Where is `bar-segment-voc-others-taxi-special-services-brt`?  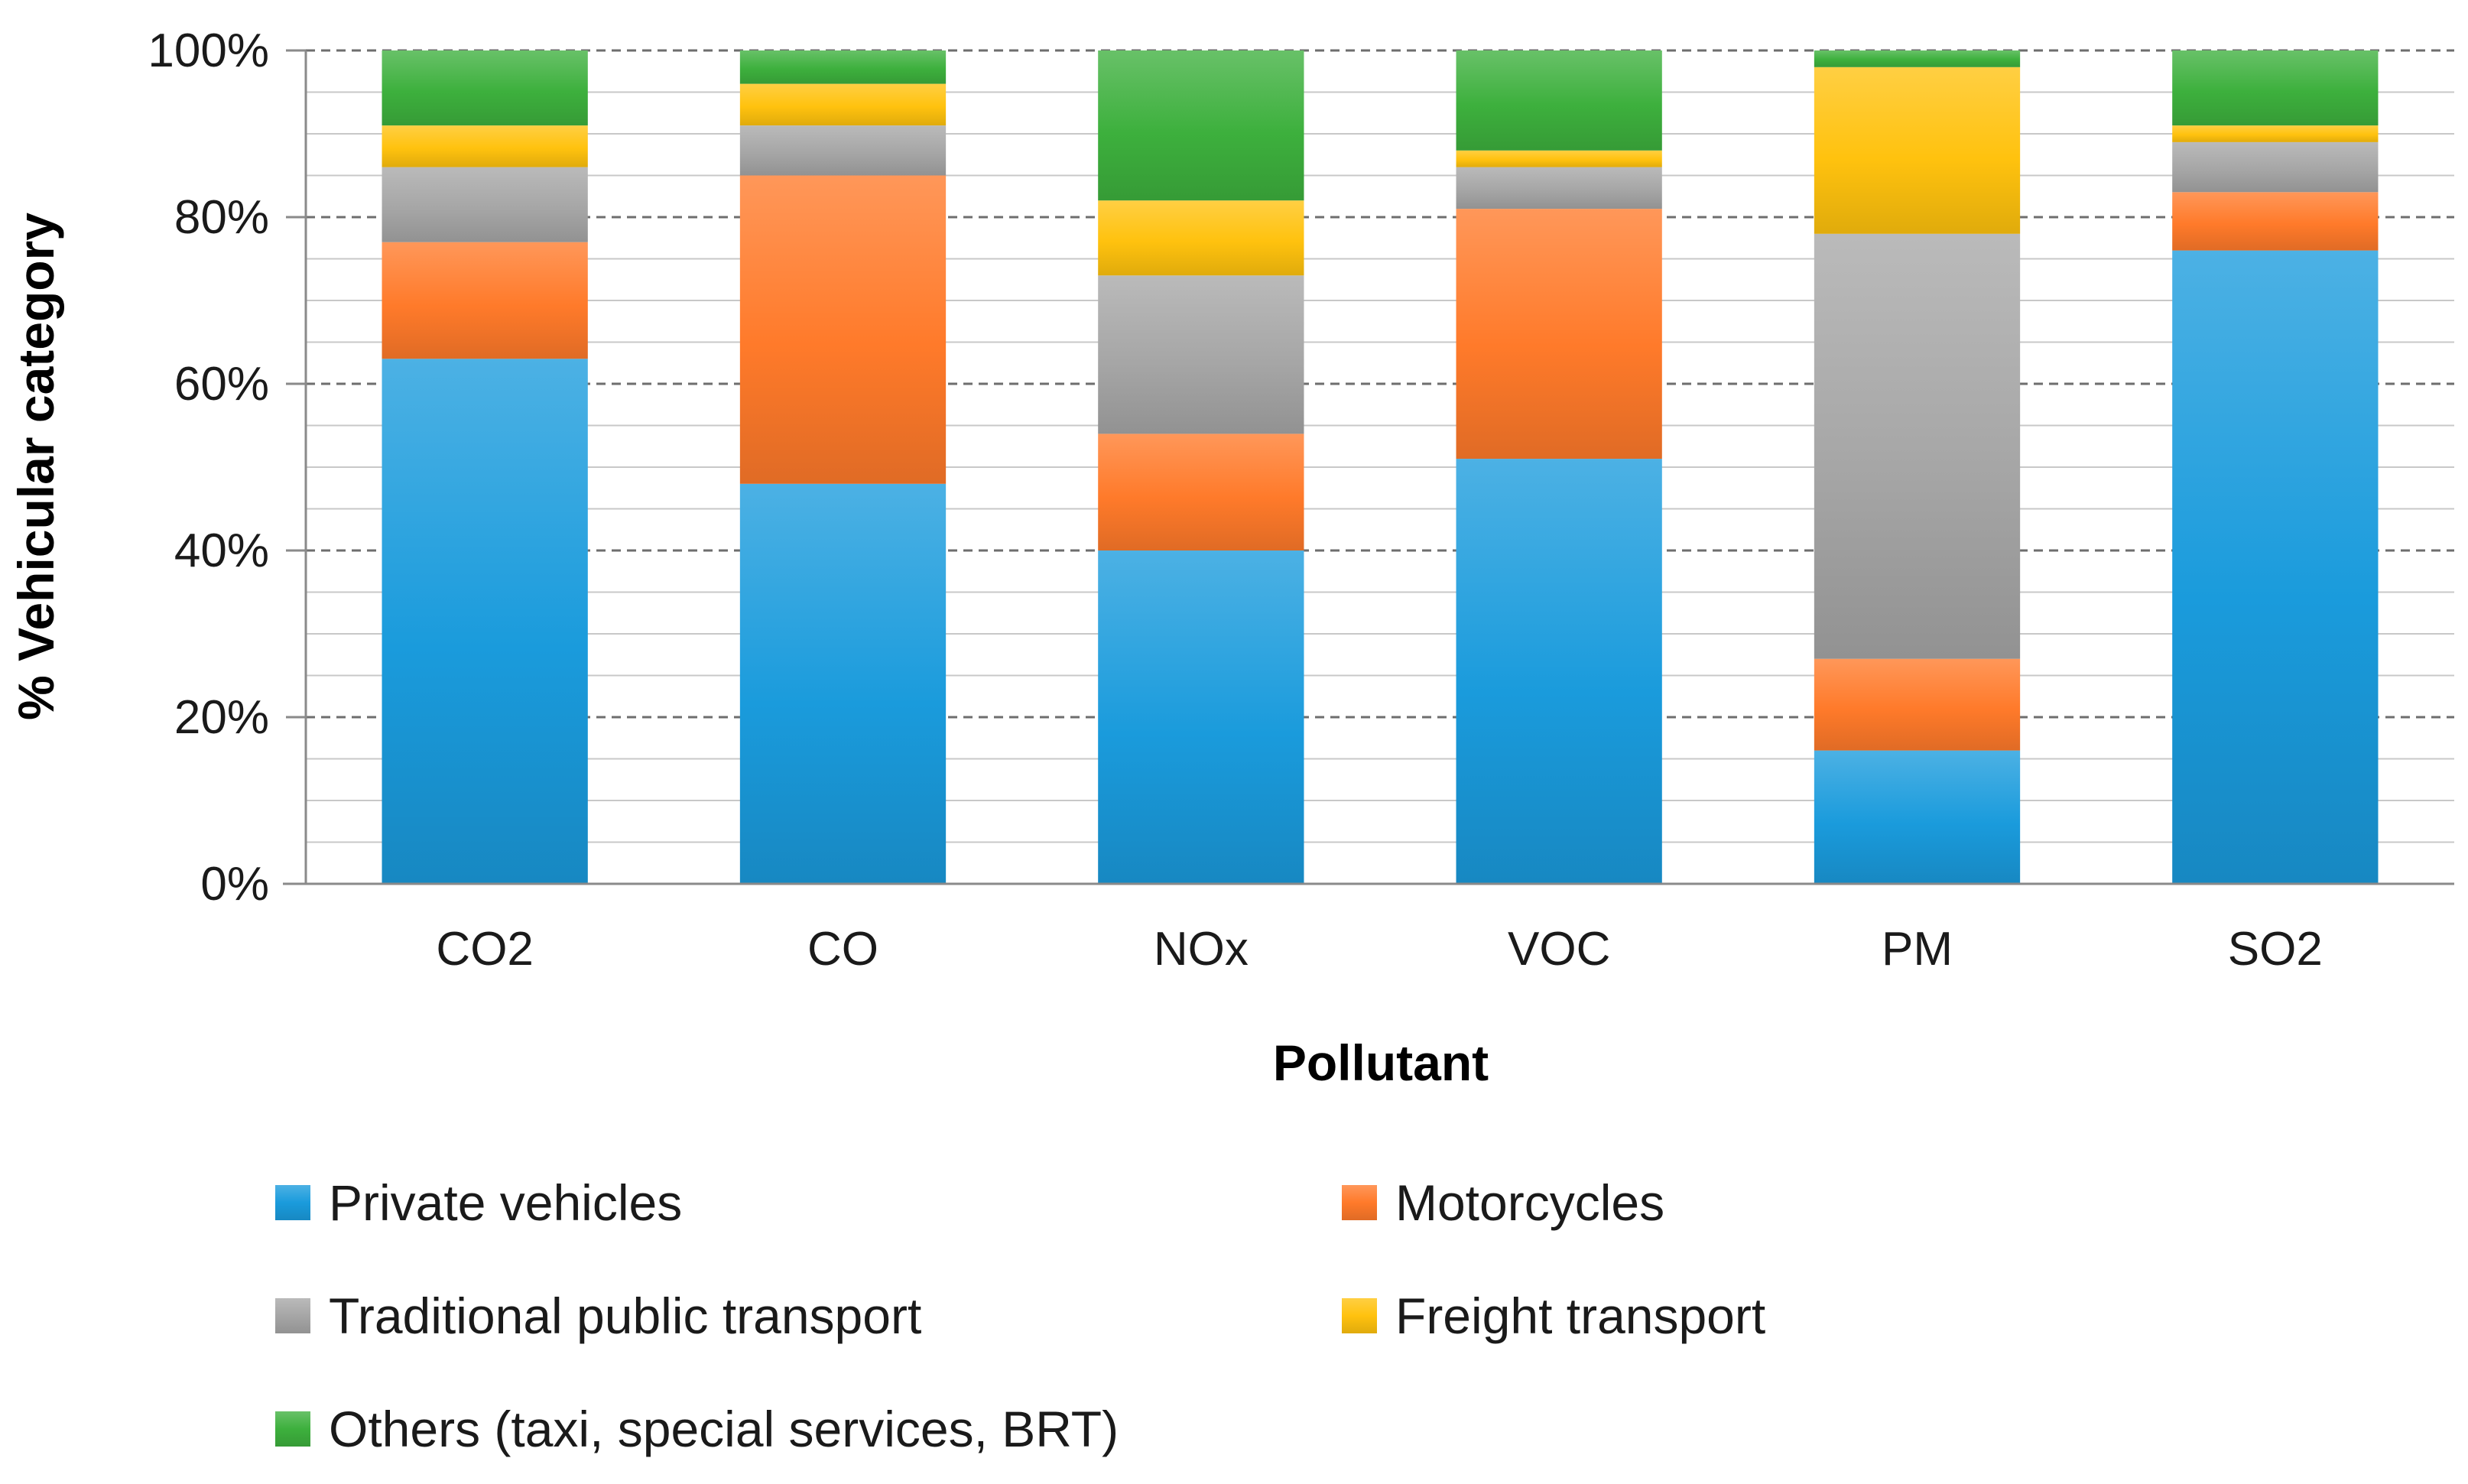 bar-segment-voc-others-taxi-special-services-brt is located at coordinates (1559, 100).